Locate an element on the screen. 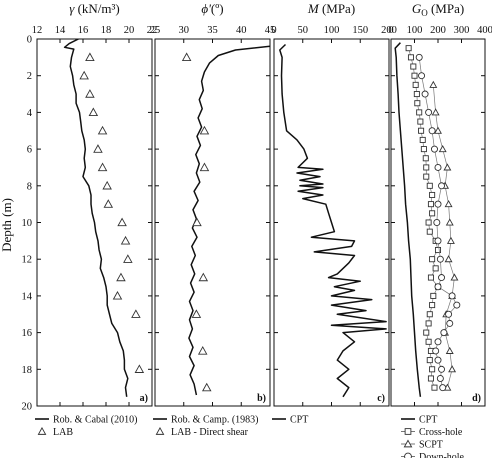 Image resolution: width=492 pixels, height=458 pixels. y-tick-label: 10 is located at coordinates (27, 223).